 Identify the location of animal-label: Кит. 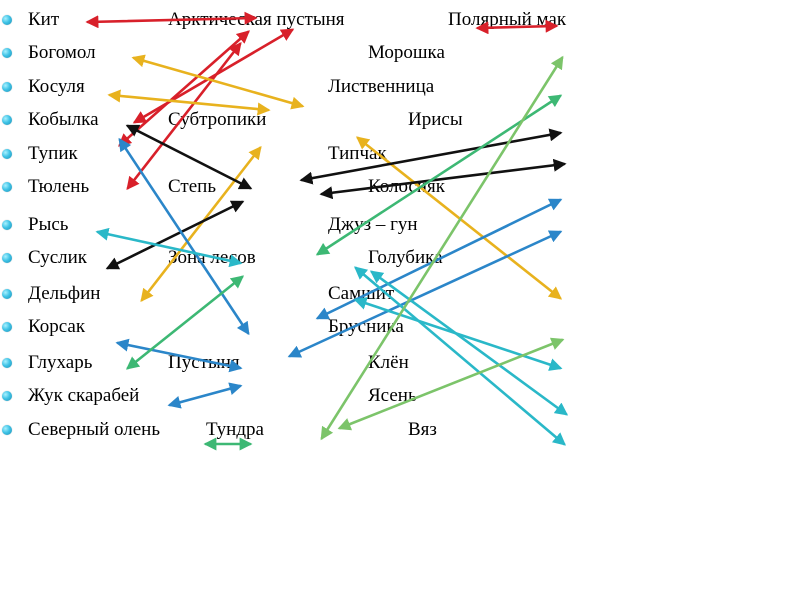
(44, 19).